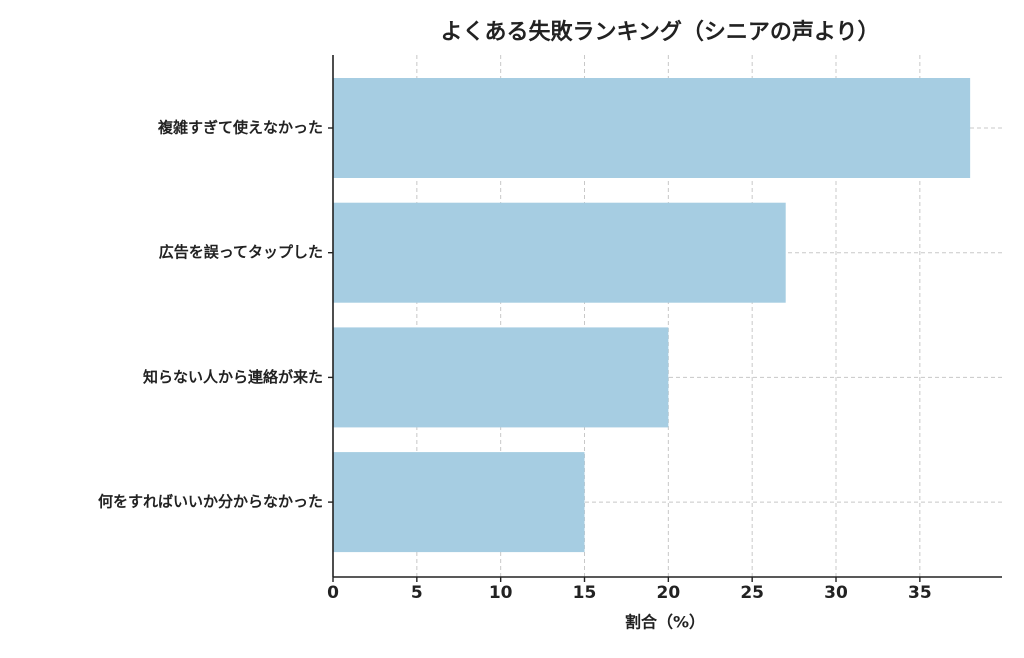 Image resolution: width=1024 pixels, height=658 pixels. I want to click on x-tick-label: 20, so click(669, 593).